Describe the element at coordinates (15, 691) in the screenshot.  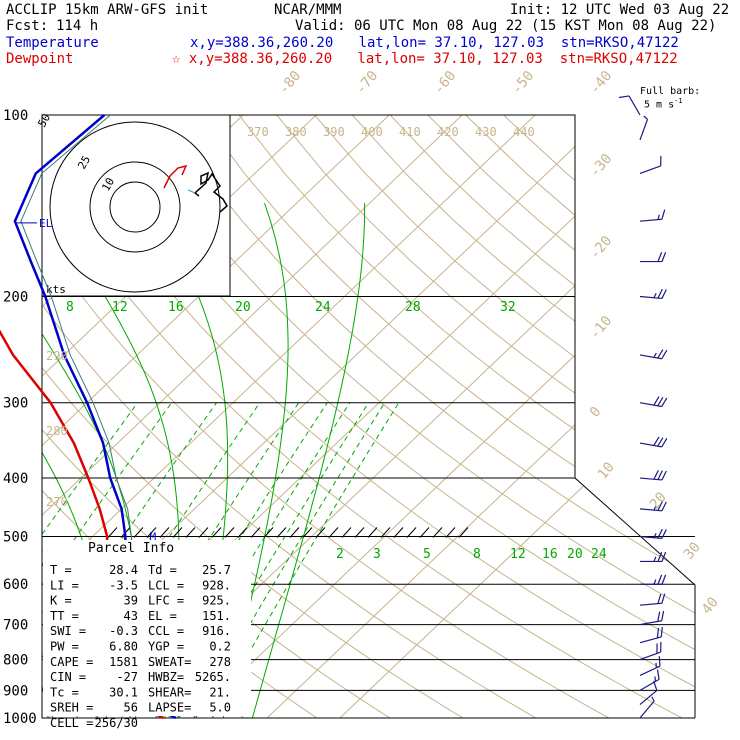
I see `pressure-tick-label: 900` at that location.